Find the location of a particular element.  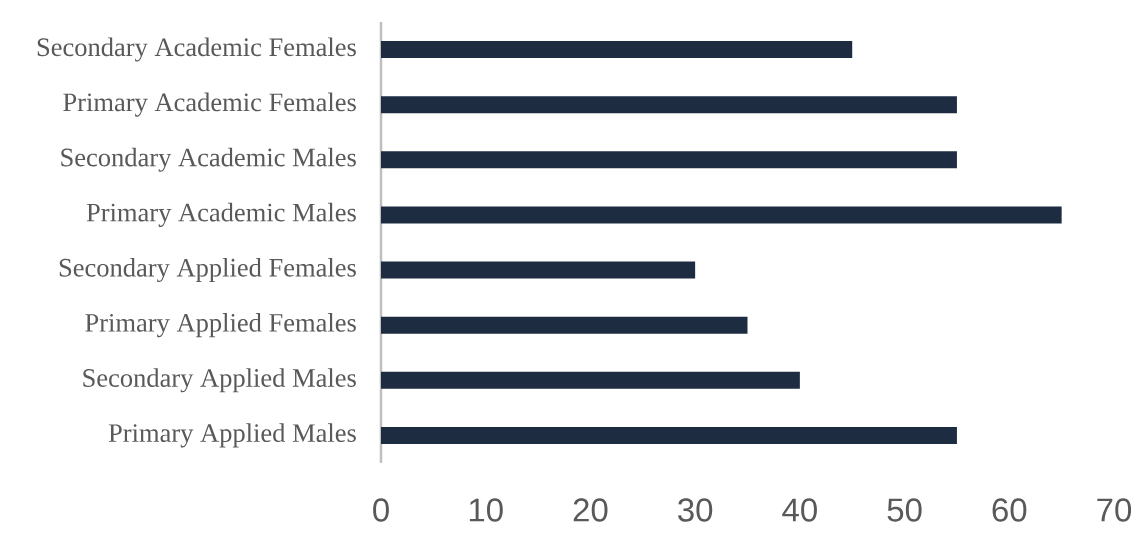

x-tick-label: 40 is located at coordinates (799, 510).